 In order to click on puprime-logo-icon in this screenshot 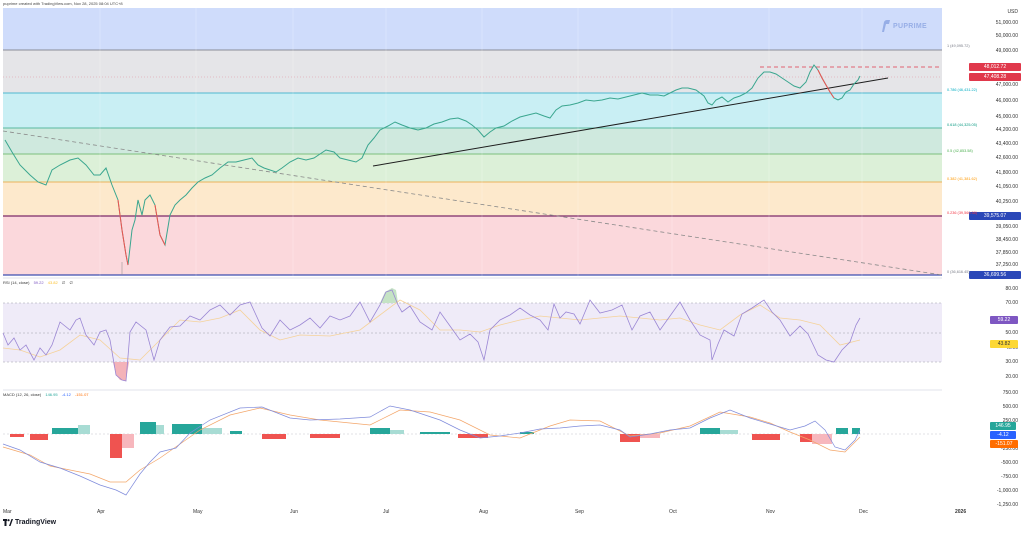, I will do `click(886, 26)`.